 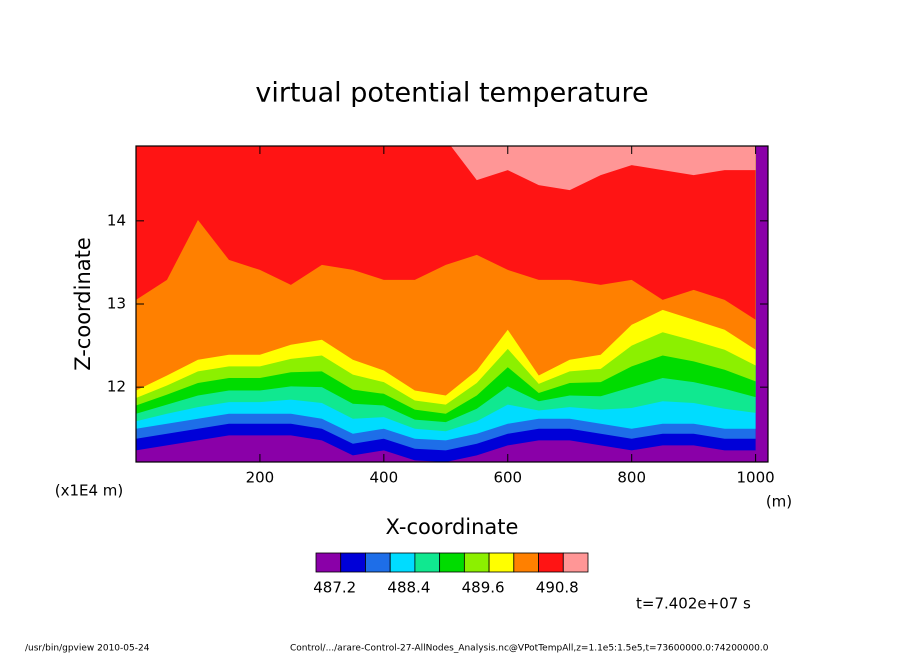 What do you see at coordinates (779, 502) in the screenshot?
I see `x-unit-label: (m)` at bounding box center [779, 502].